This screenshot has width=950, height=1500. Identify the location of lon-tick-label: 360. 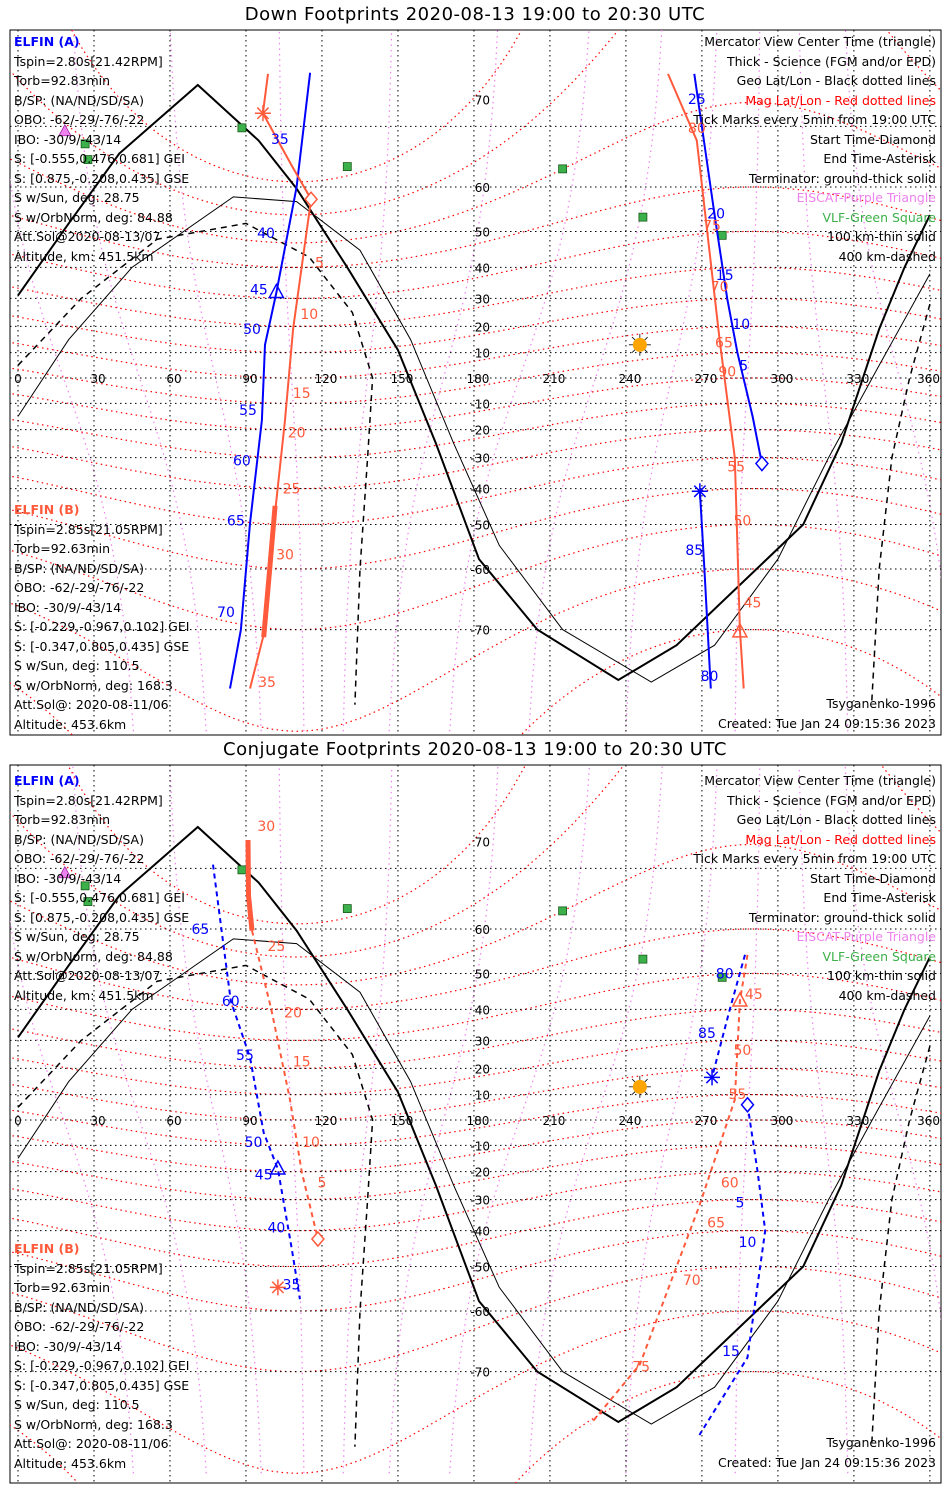
(928, 1121).